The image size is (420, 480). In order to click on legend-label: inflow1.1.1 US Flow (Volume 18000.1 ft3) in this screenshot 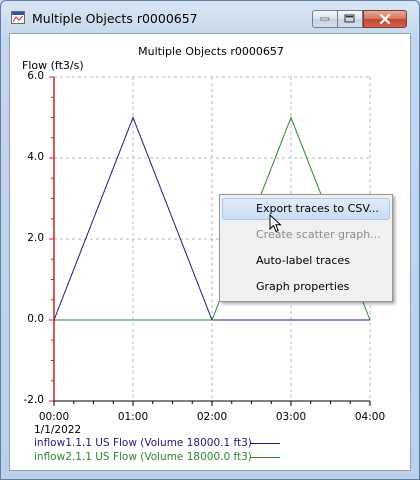, I will do `click(143, 443)`.